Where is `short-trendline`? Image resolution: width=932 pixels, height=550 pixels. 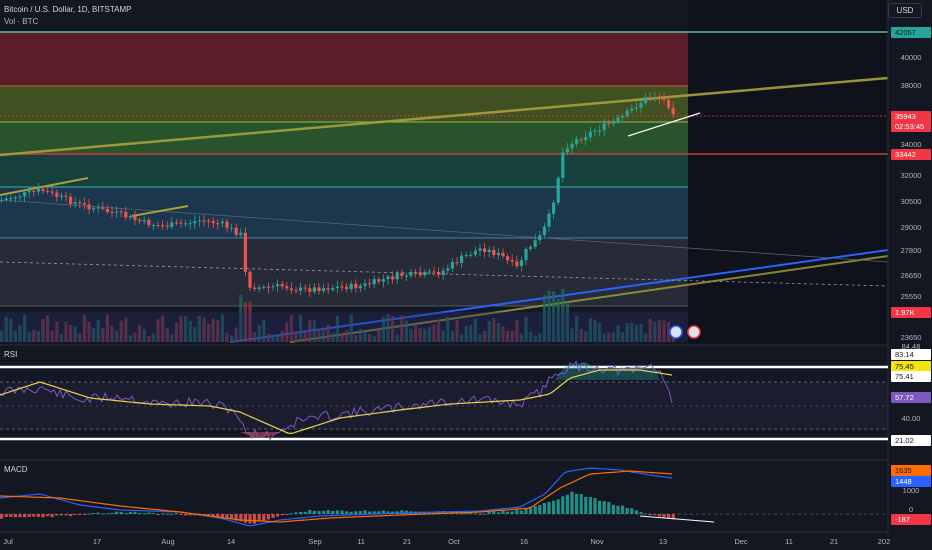
short-trendline is located at coordinates (44, 186).